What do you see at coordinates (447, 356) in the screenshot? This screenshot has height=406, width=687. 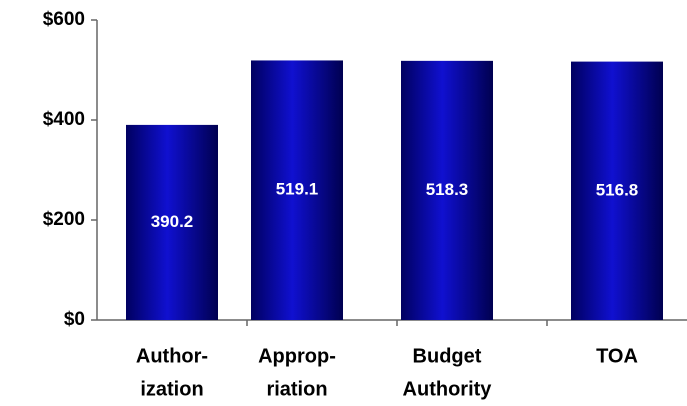 I see `x-tick-label: Budget` at bounding box center [447, 356].